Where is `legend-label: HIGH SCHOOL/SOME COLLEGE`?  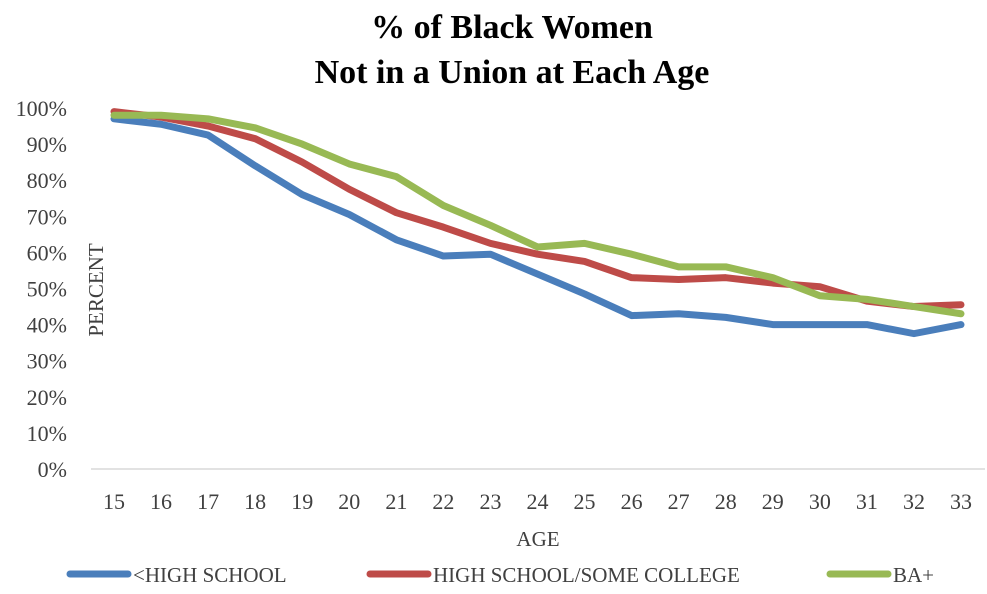 legend-label: HIGH SCHOOL/SOME COLLEGE is located at coordinates (586, 575).